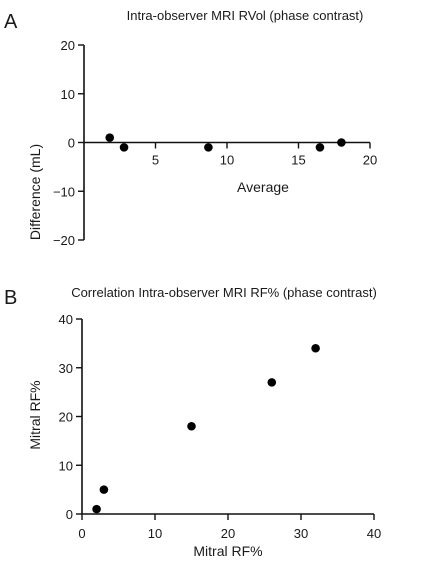 Image resolution: width=424 pixels, height=569 pixels. Describe the element at coordinates (228, 533) in the screenshot. I see `chart-b-xtick-label: 20` at that location.